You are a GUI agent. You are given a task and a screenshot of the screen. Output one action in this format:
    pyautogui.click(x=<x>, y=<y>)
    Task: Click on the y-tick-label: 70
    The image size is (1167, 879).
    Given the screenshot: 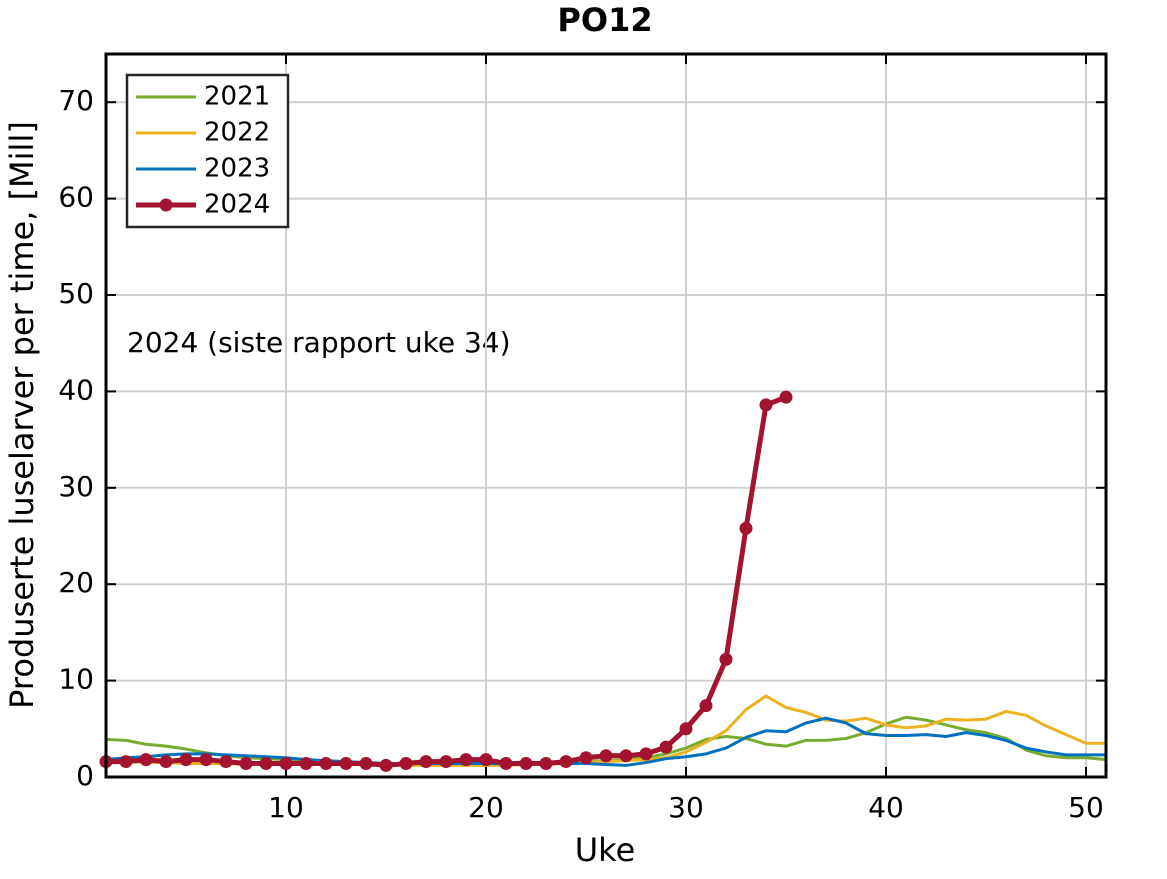 What is the action you would take?
    pyautogui.click(x=76, y=100)
    